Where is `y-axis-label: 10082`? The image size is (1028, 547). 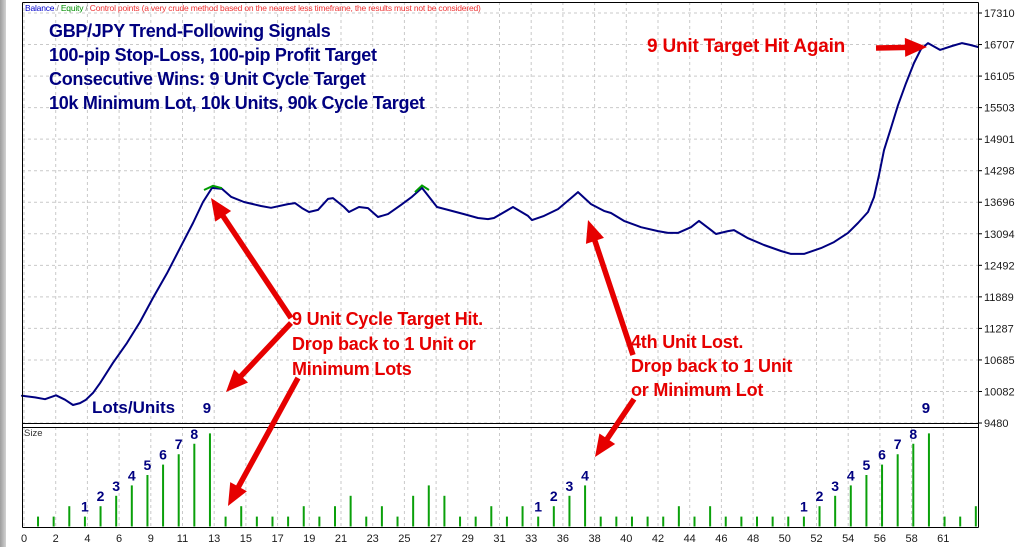
y-axis-label: 10082 is located at coordinates (999, 392).